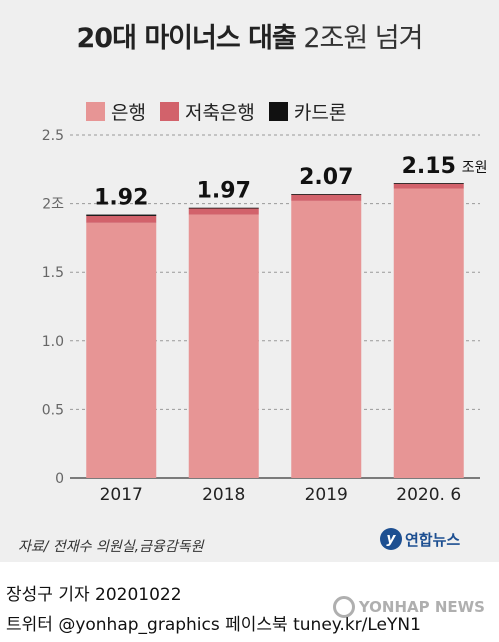 Image resolution: width=499 pixels, height=642 pixels. What do you see at coordinates (53, 205) in the screenshot?
I see `y-tick-label: 2조` at bounding box center [53, 205].